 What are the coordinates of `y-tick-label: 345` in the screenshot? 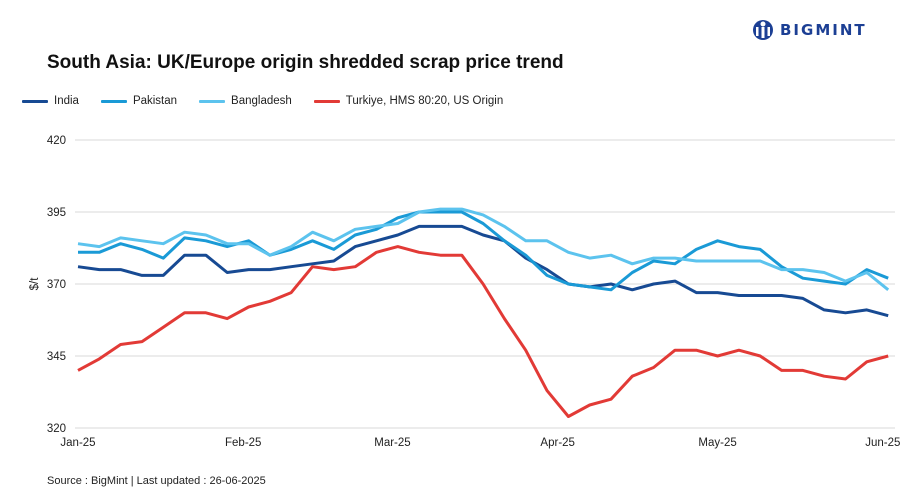 It's located at (56, 357).